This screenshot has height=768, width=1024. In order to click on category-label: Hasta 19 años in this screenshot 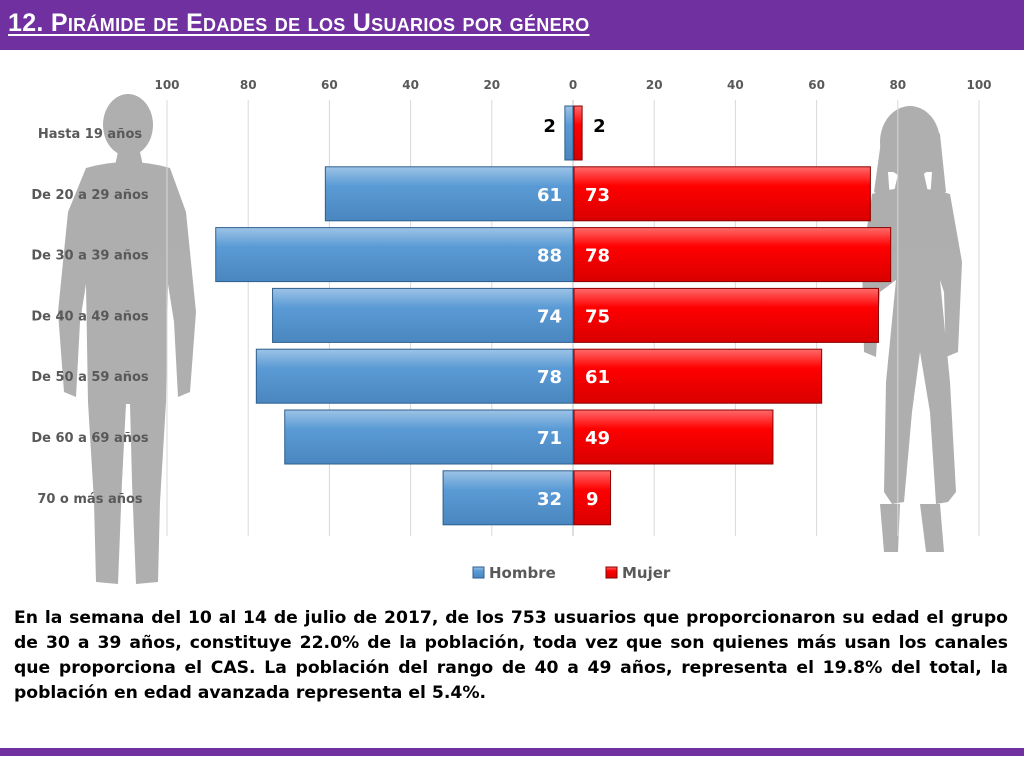, I will do `click(90, 134)`.